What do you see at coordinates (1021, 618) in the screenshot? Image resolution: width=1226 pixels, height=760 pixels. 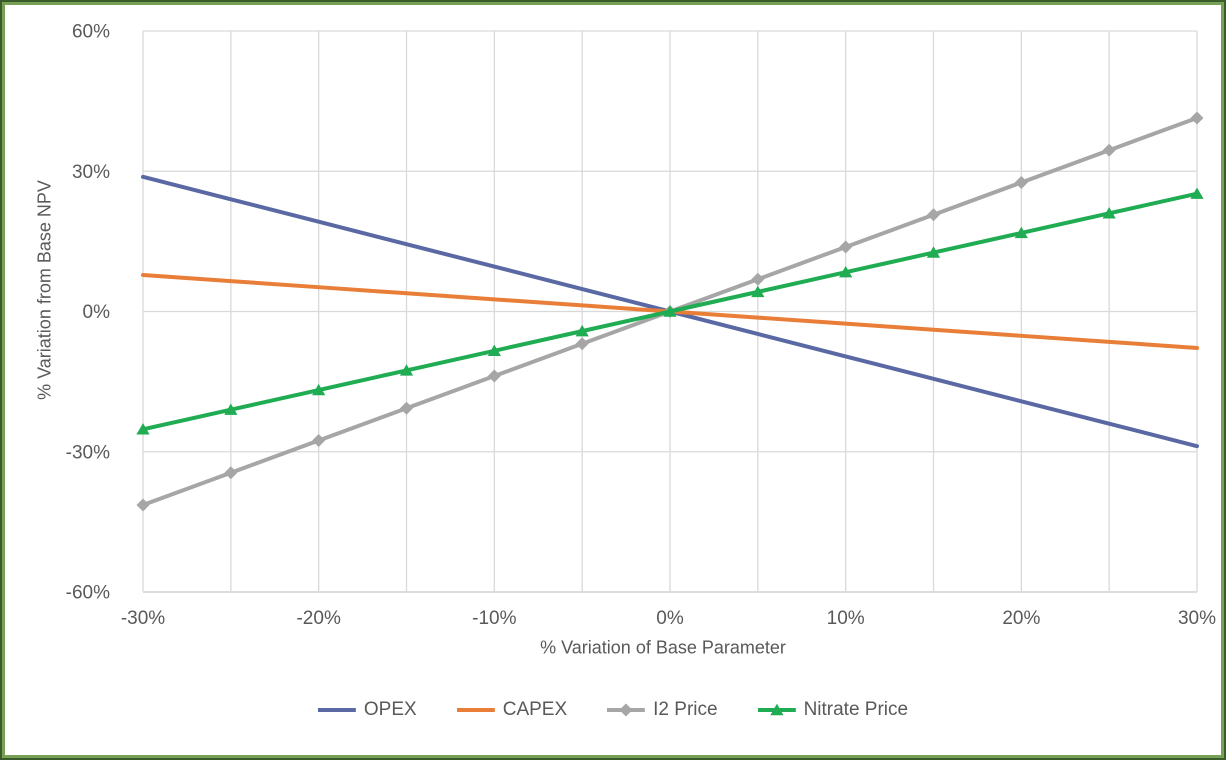 I see `x-tick-label: 20%` at bounding box center [1021, 618].